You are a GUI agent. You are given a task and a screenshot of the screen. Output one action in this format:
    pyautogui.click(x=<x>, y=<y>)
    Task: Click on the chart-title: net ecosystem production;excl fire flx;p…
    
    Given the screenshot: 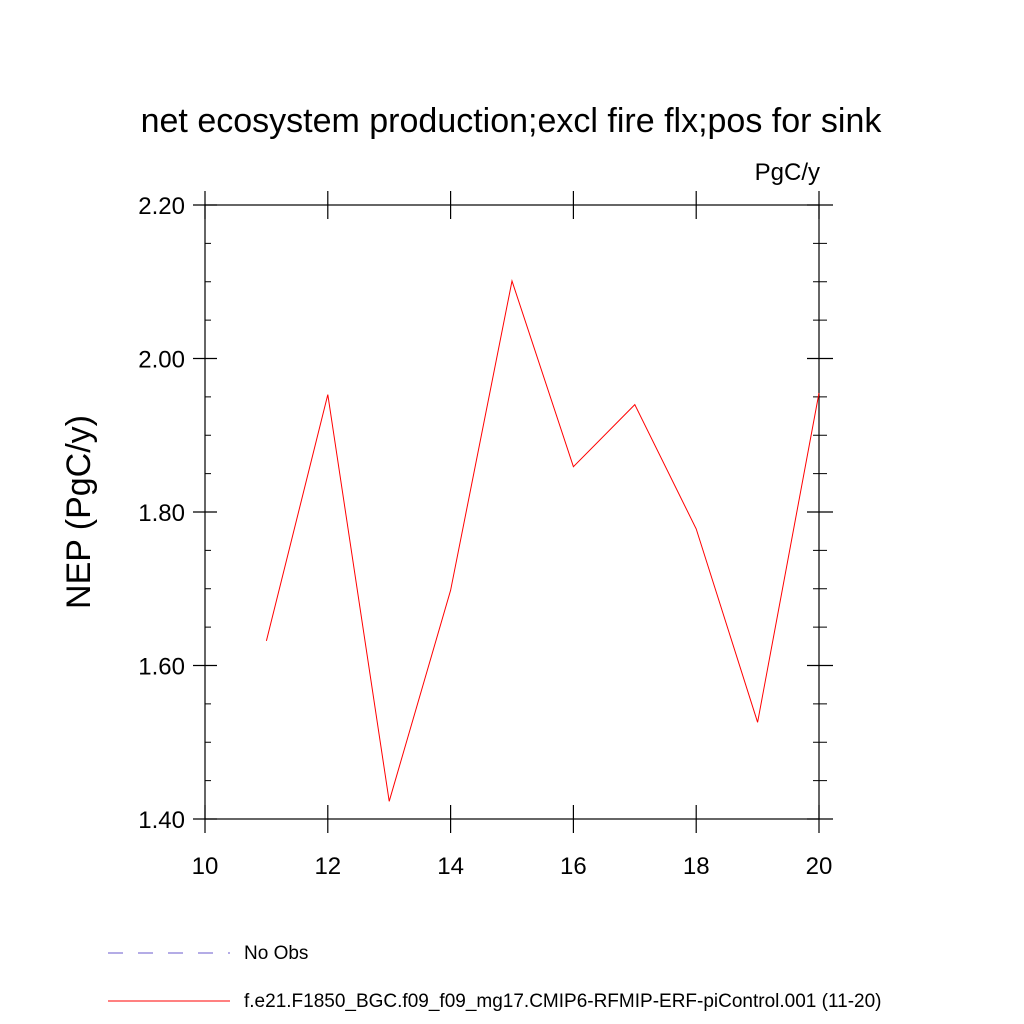 What is the action you would take?
    pyautogui.click(x=512, y=121)
    